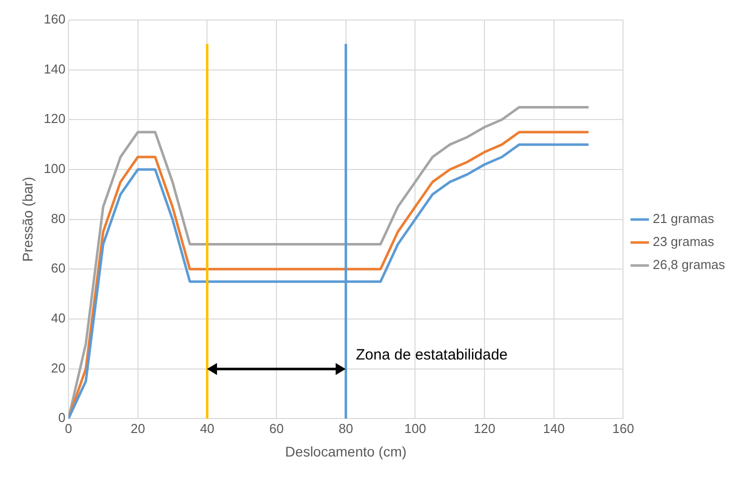  I want to click on x-tick-label: 100, so click(415, 428).